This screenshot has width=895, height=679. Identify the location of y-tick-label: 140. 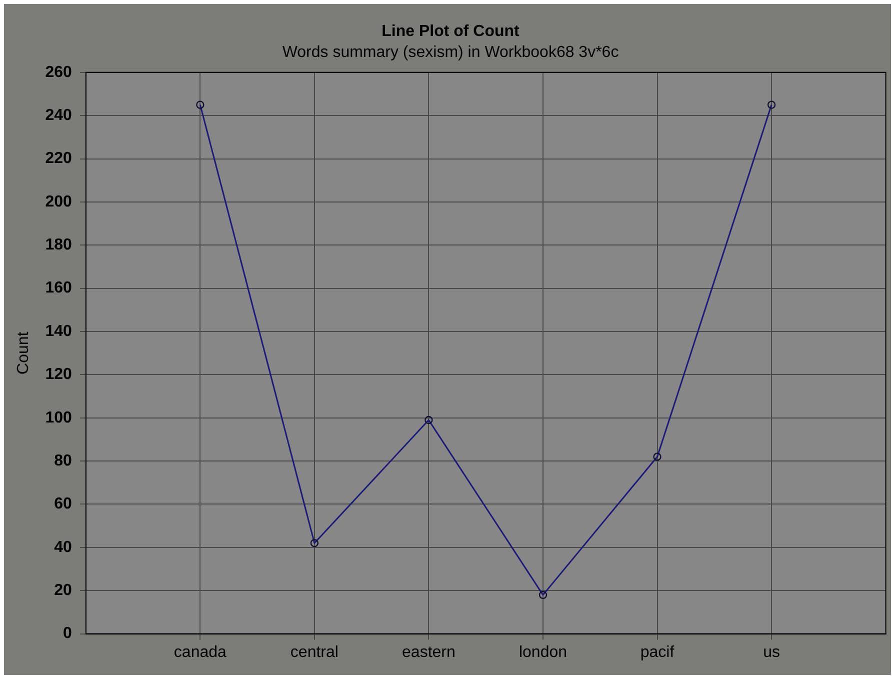
(58, 331).